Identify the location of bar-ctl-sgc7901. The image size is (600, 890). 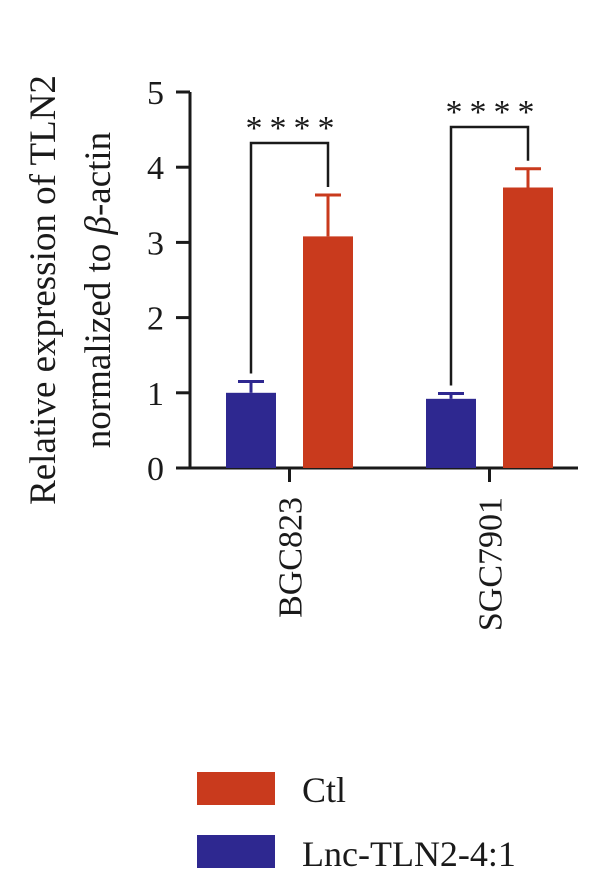
(528, 327).